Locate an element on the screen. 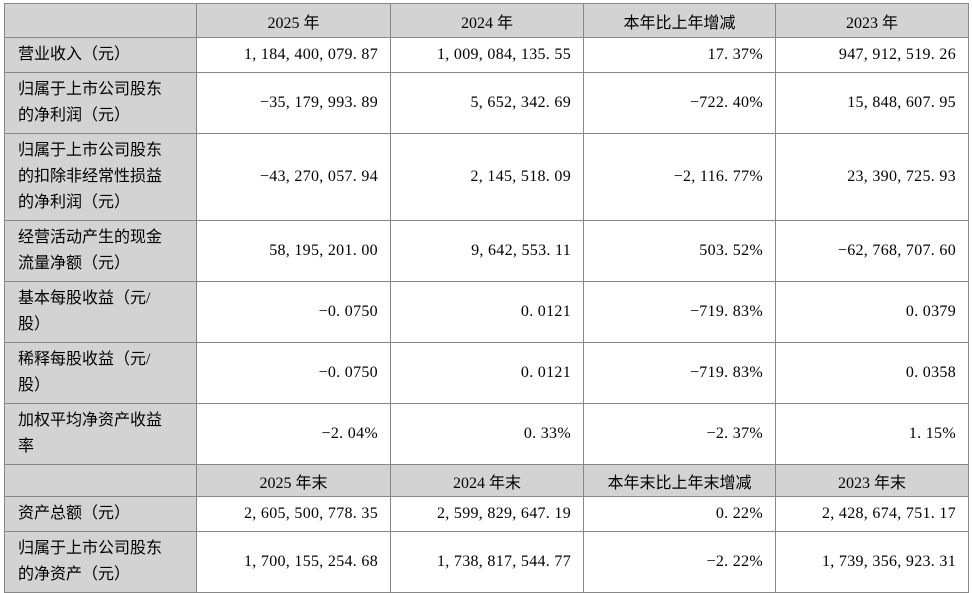 The height and width of the screenshot is (593, 972). column-header-2024-end: 2024 年末 is located at coordinates (487, 480).